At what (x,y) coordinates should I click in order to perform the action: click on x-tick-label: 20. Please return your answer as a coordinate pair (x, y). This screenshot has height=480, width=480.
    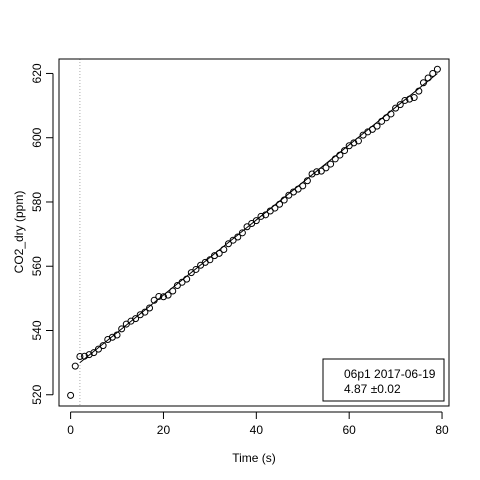
    Looking at the image, I should click on (164, 430).